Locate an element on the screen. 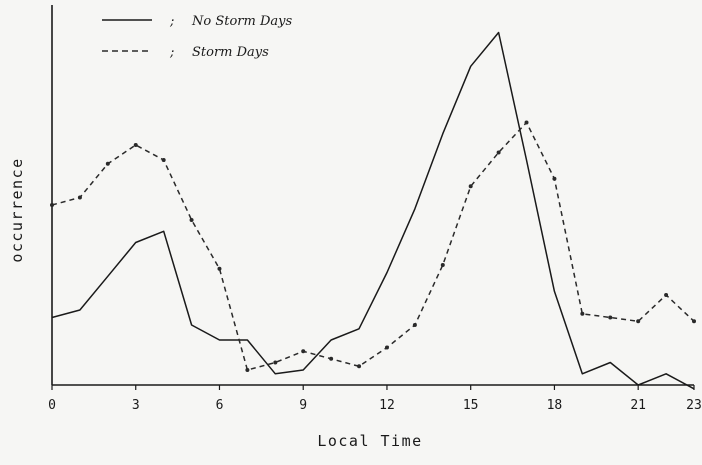  x-tick-label: 23 is located at coordinates (694, 405).